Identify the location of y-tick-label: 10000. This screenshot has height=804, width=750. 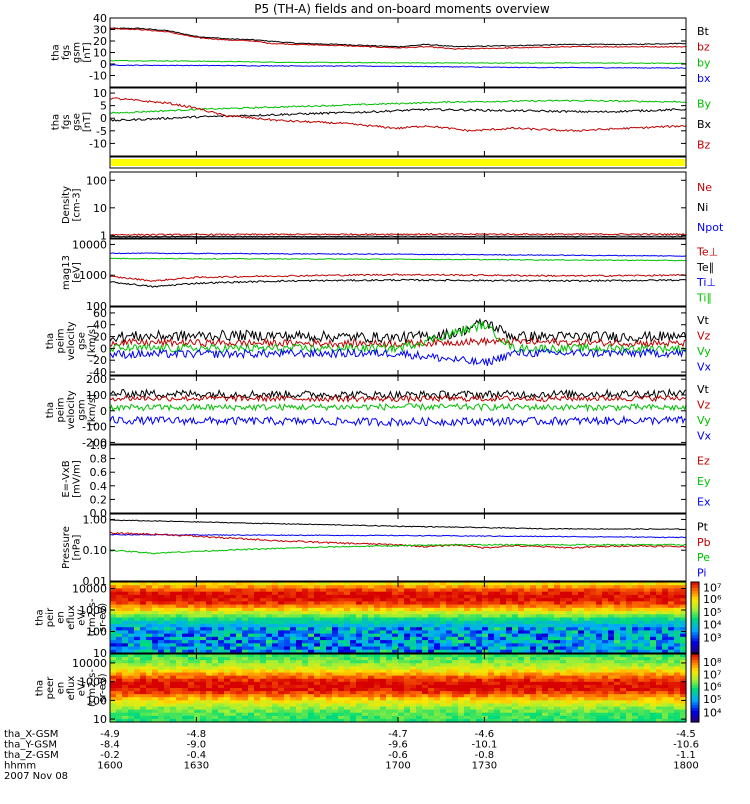
(89, 588).